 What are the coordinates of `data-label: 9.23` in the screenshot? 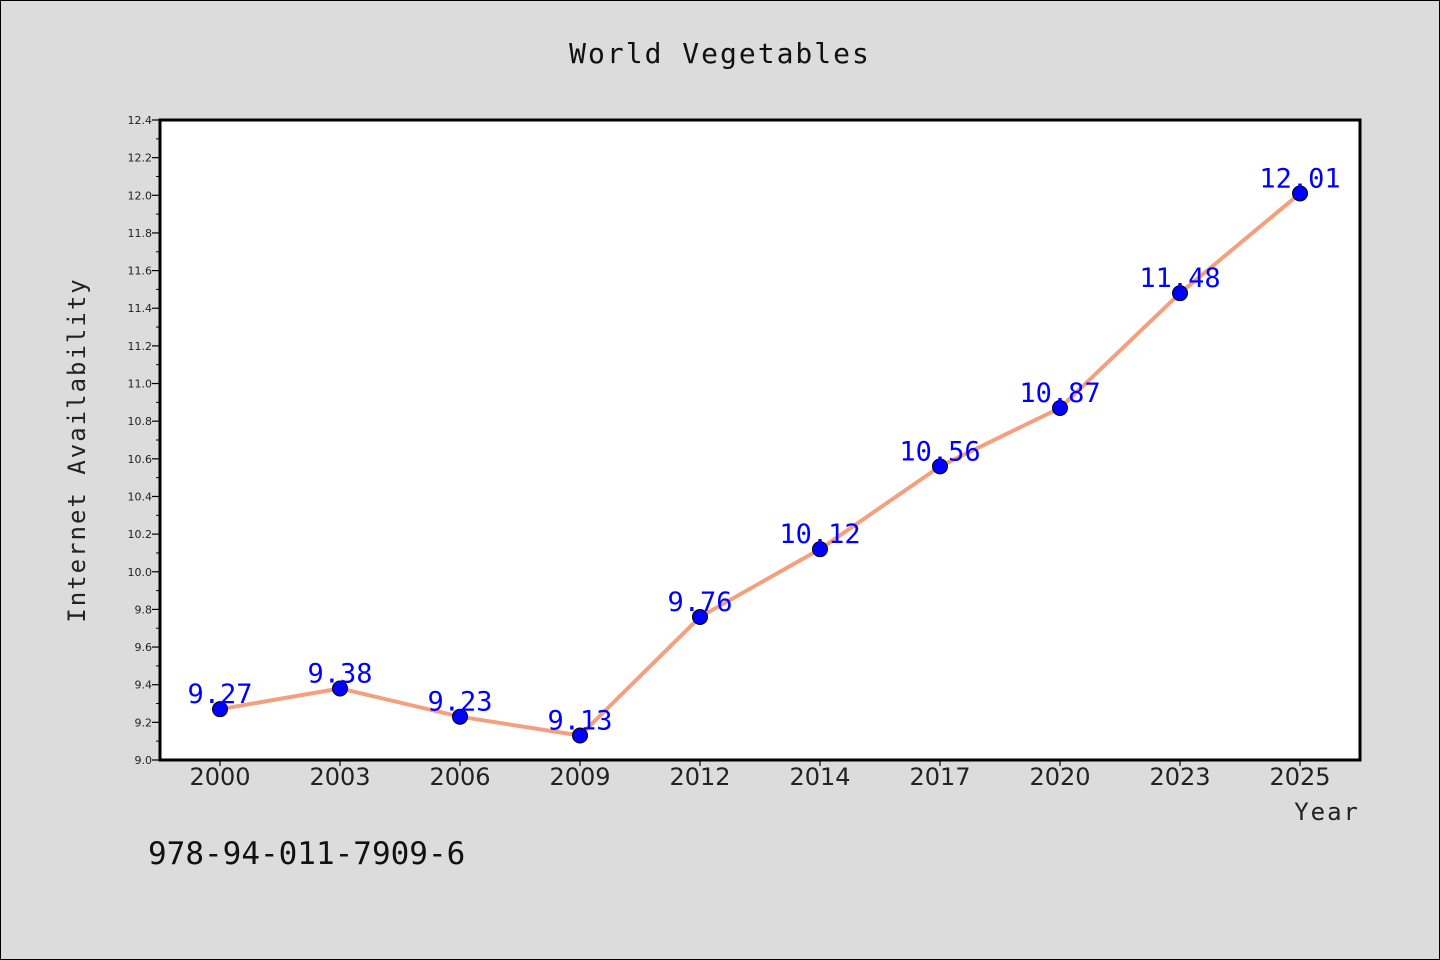 It's located at (459, 702).